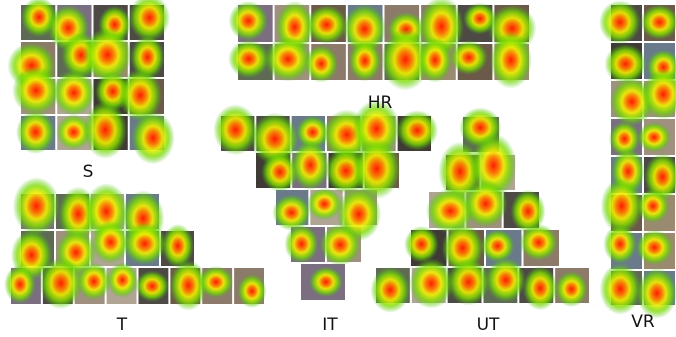 The image size is (676, 337). What do you see at coordinates (643, 322) in the screenshot?
I see `panel-label: VR` at bounding box center [643, 322].